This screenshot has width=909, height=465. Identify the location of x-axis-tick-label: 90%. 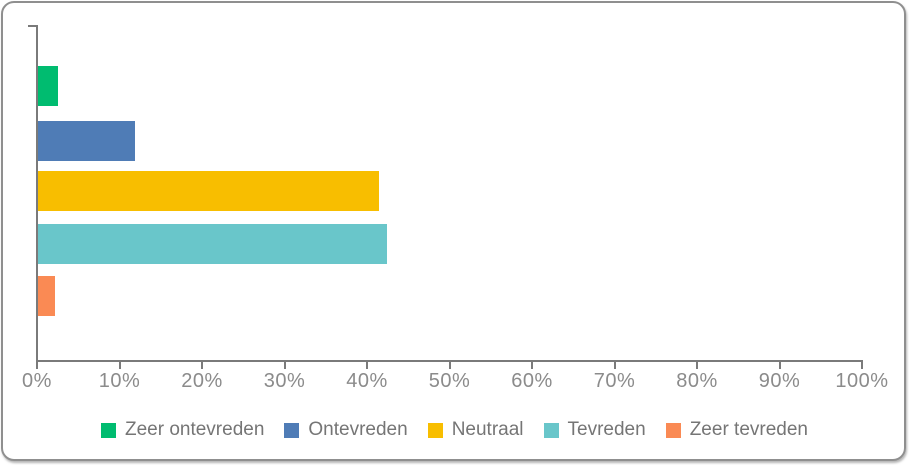
(779, 381).